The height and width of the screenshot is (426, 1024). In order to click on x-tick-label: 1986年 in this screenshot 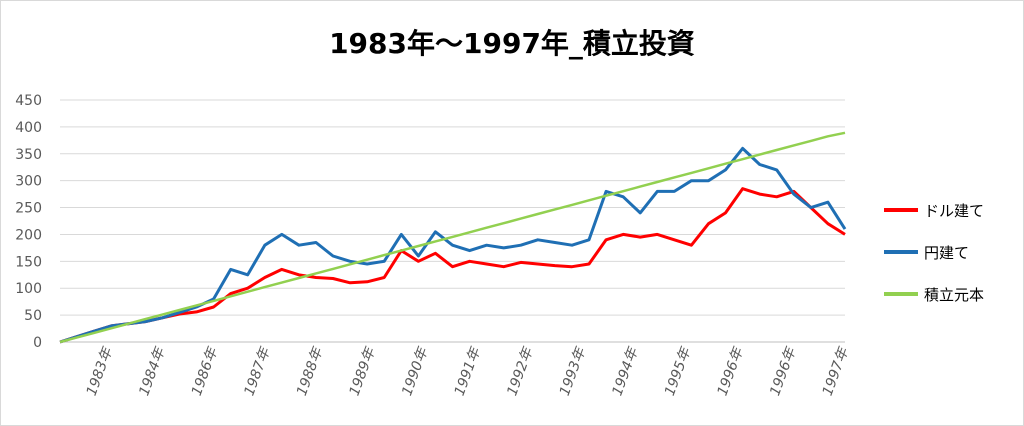, I will do `click(205, 371)`.